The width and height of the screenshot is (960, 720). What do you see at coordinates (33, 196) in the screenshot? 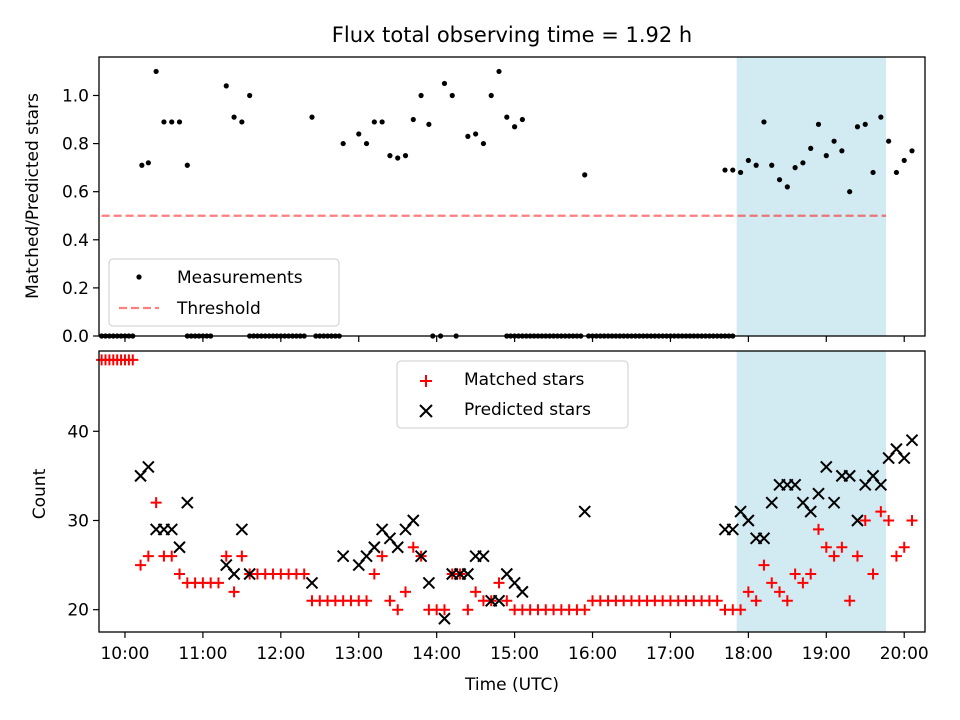
I see `top-y-axis-label: Matched/Predicted stars` at bounding box center [33, 196].